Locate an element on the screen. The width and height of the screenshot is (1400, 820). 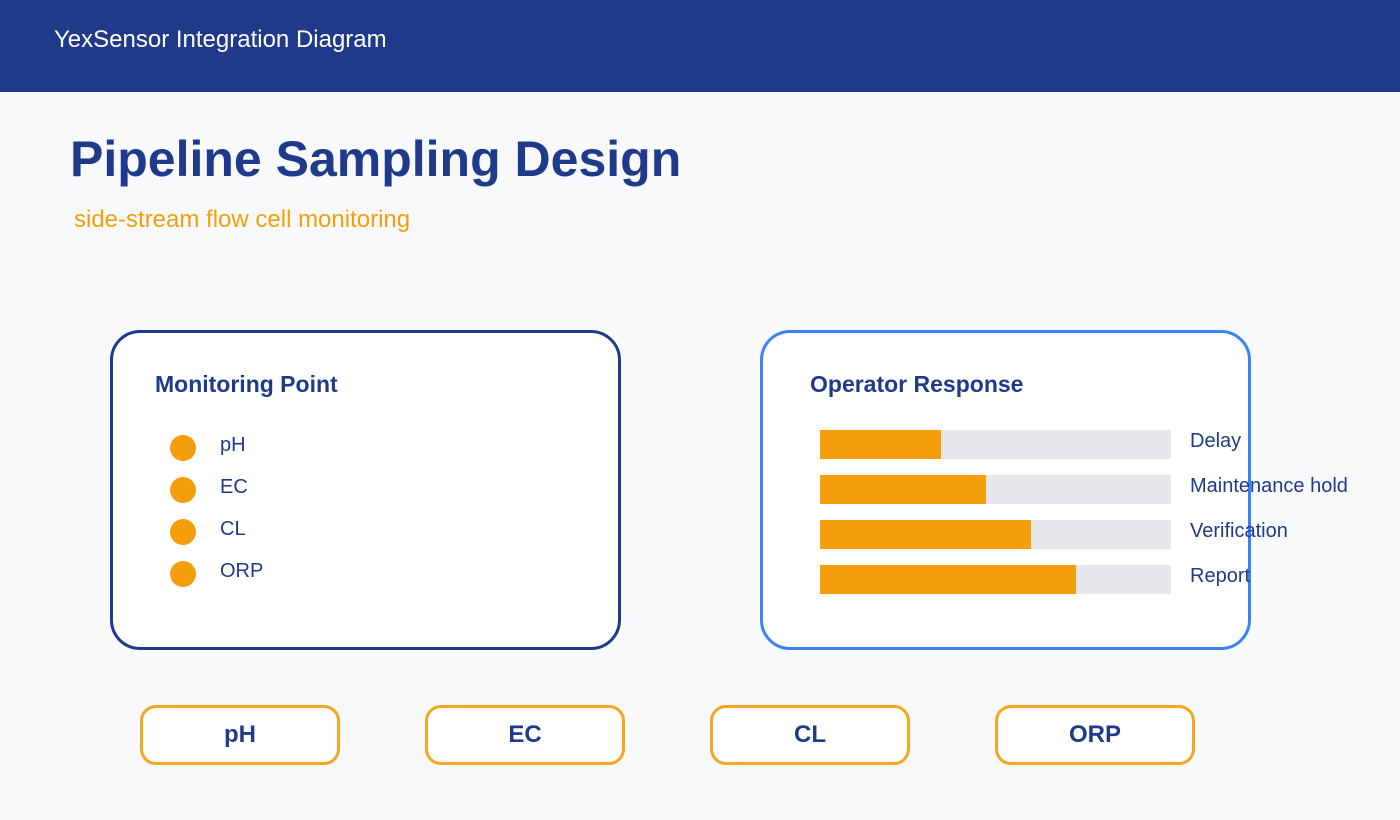
page-subtitle: side-stream flow cell monitoring is located at coordinates (242, 219).